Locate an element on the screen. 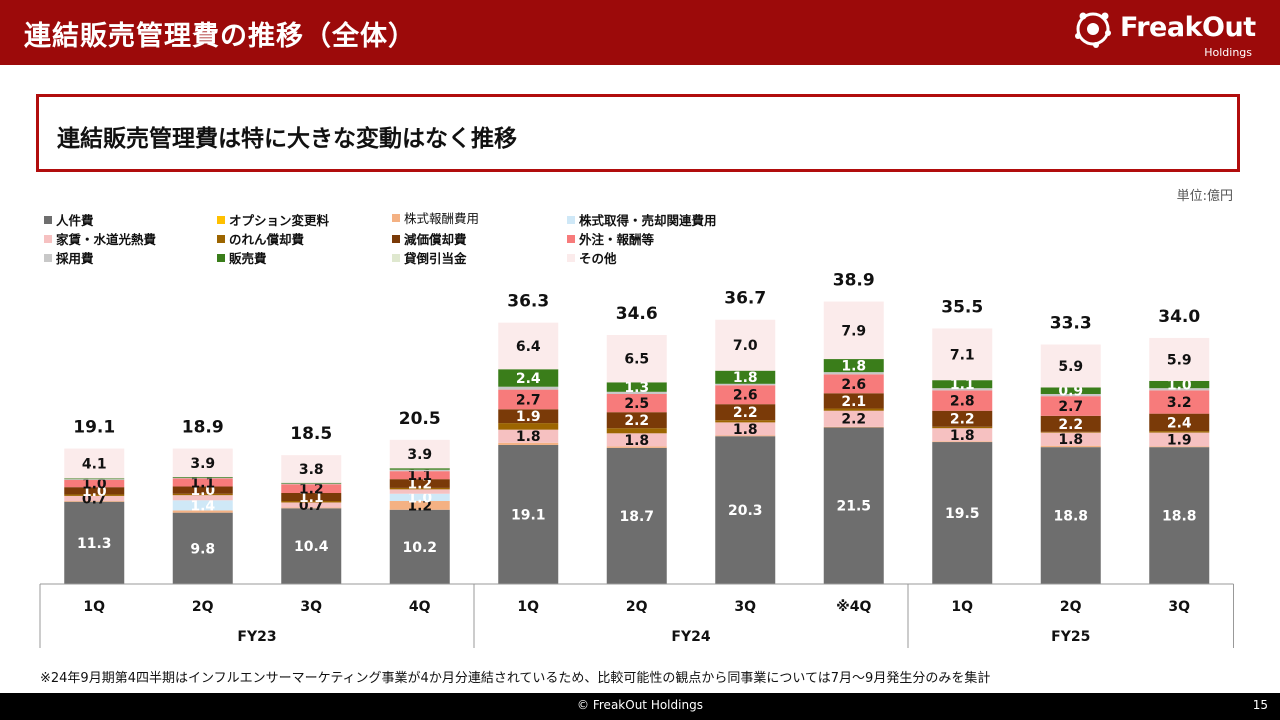  data-label: 1.8 is located at coordinates (1070, 440).